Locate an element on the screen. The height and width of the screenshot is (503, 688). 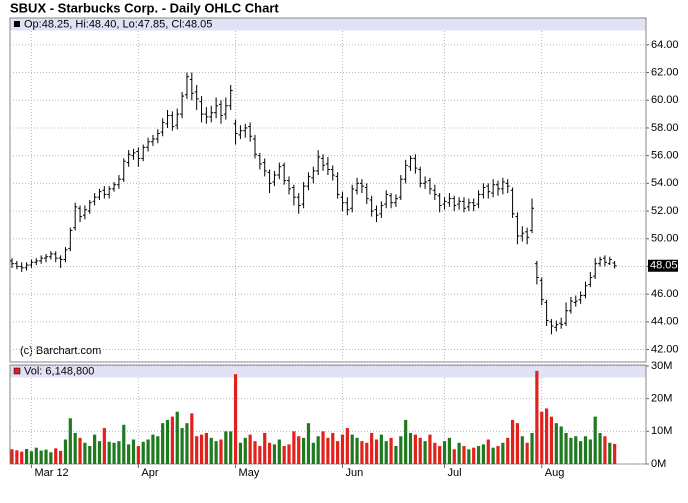
y-tick-label: 60.00 is located at coordinates (665, 100).